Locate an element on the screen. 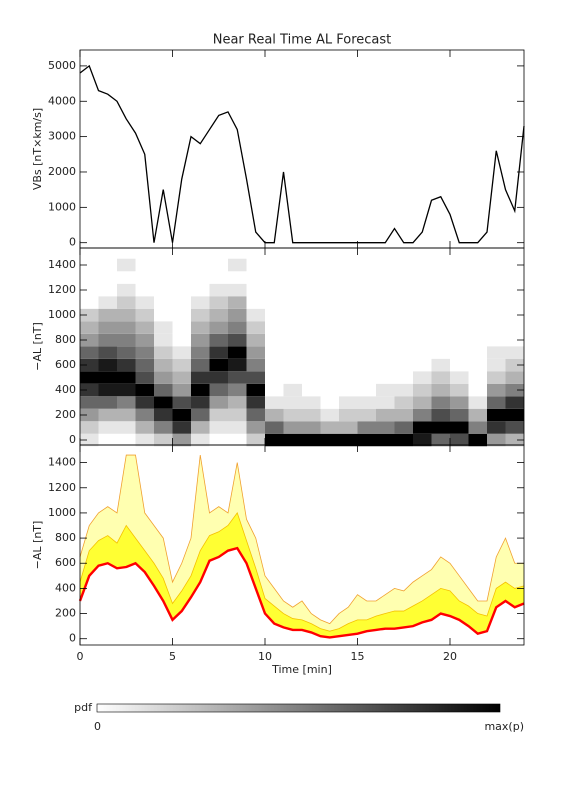 The width and height of the screenshot is (576, 796). y-tick-label: 1400 is located at coordinates (62, 462).